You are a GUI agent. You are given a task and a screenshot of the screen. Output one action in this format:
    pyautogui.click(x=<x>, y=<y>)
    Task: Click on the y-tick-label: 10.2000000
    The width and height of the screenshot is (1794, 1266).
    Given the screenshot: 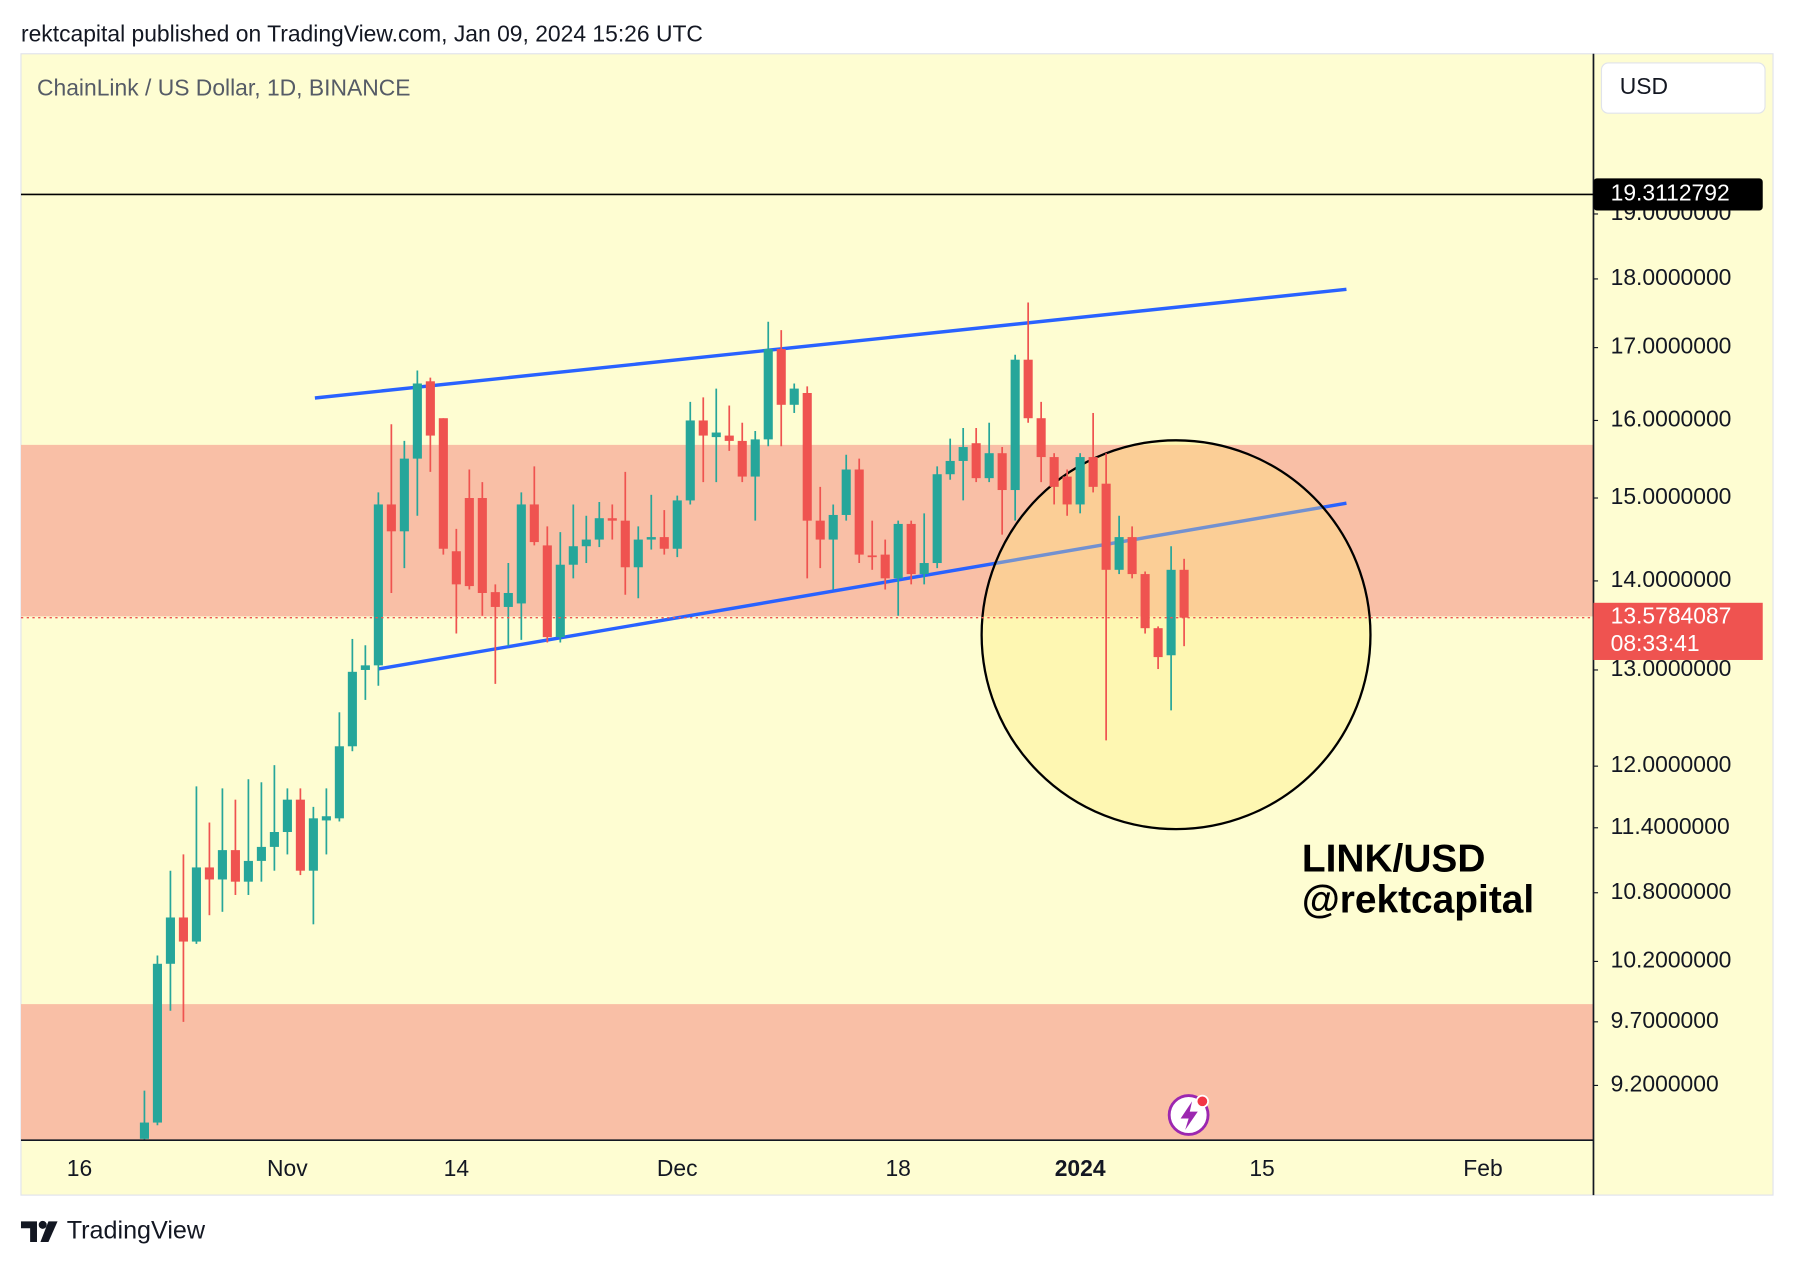 What is the action you would take?
    pyautogui.click(x=1671, y=959)
    